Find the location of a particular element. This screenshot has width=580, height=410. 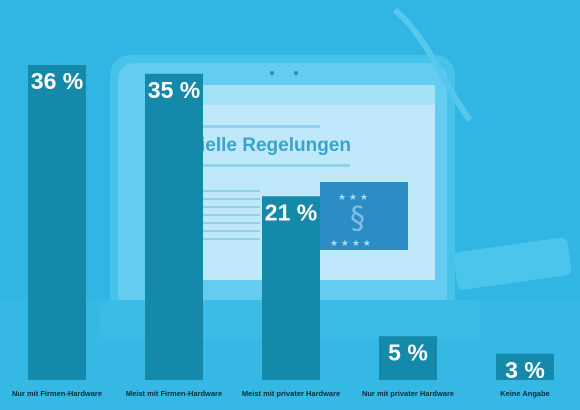

bar-value-label-3: 21 % is located at coordinates (291, 212).